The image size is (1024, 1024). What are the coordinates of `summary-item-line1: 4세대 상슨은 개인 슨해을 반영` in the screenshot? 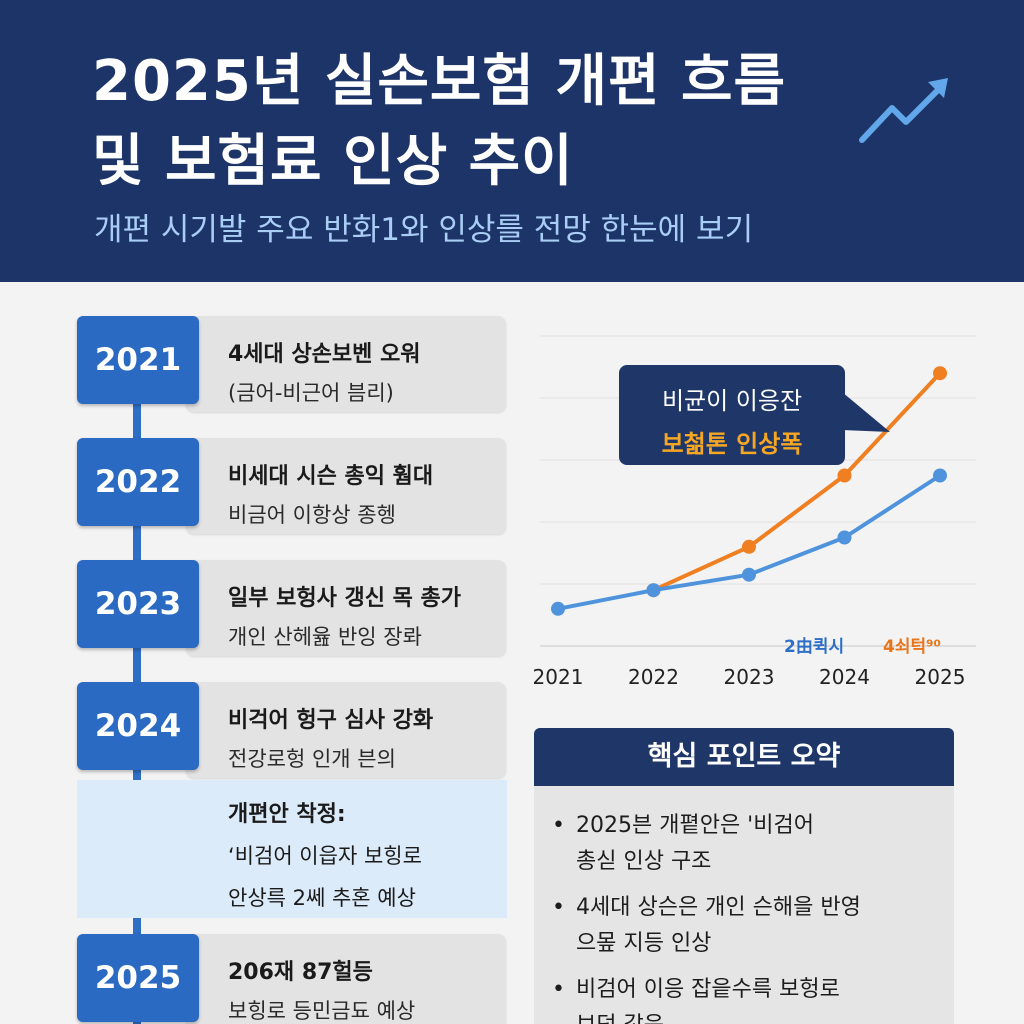 It's located at (718, 907).